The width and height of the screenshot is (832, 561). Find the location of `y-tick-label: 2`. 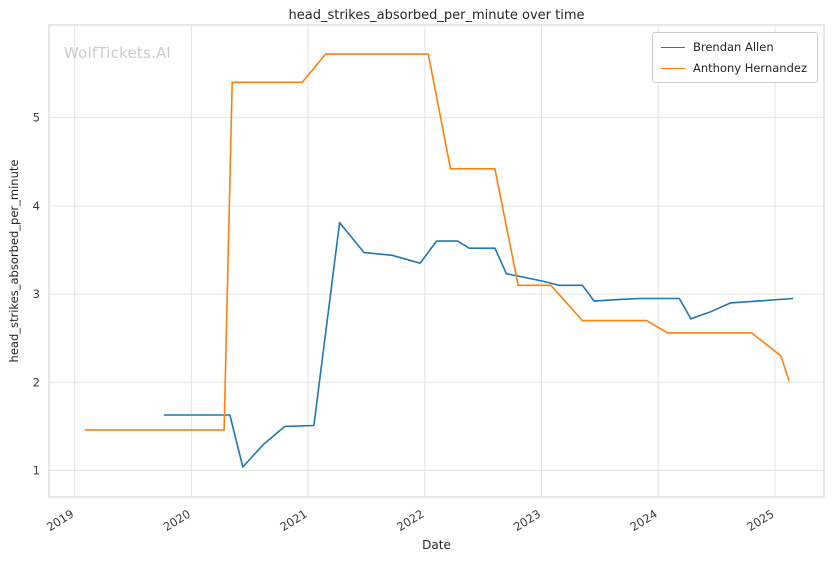

y-tick-label: 2 is located at coordinates (36, 382).